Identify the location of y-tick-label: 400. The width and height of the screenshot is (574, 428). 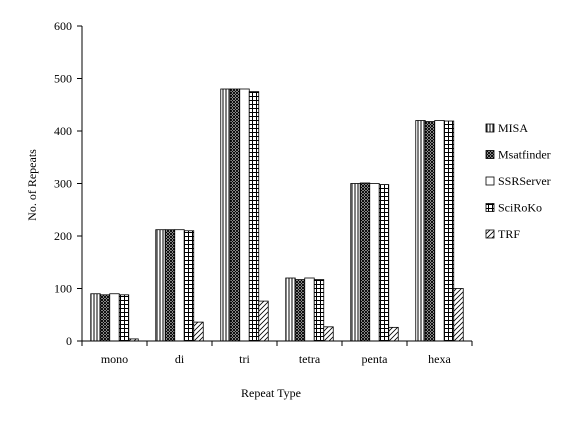
(63, 131).